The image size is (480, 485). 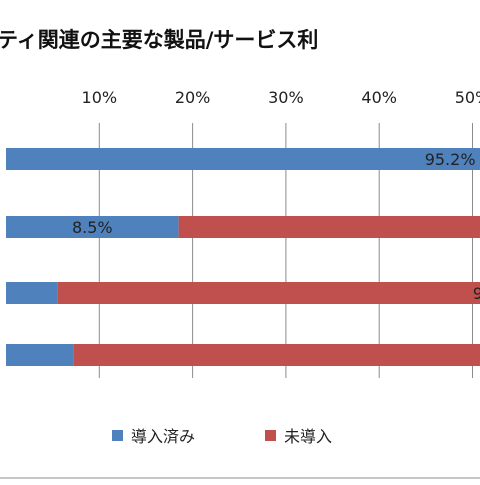 I want to click on x-tick-label: 10%, so click(x=100, y=97).